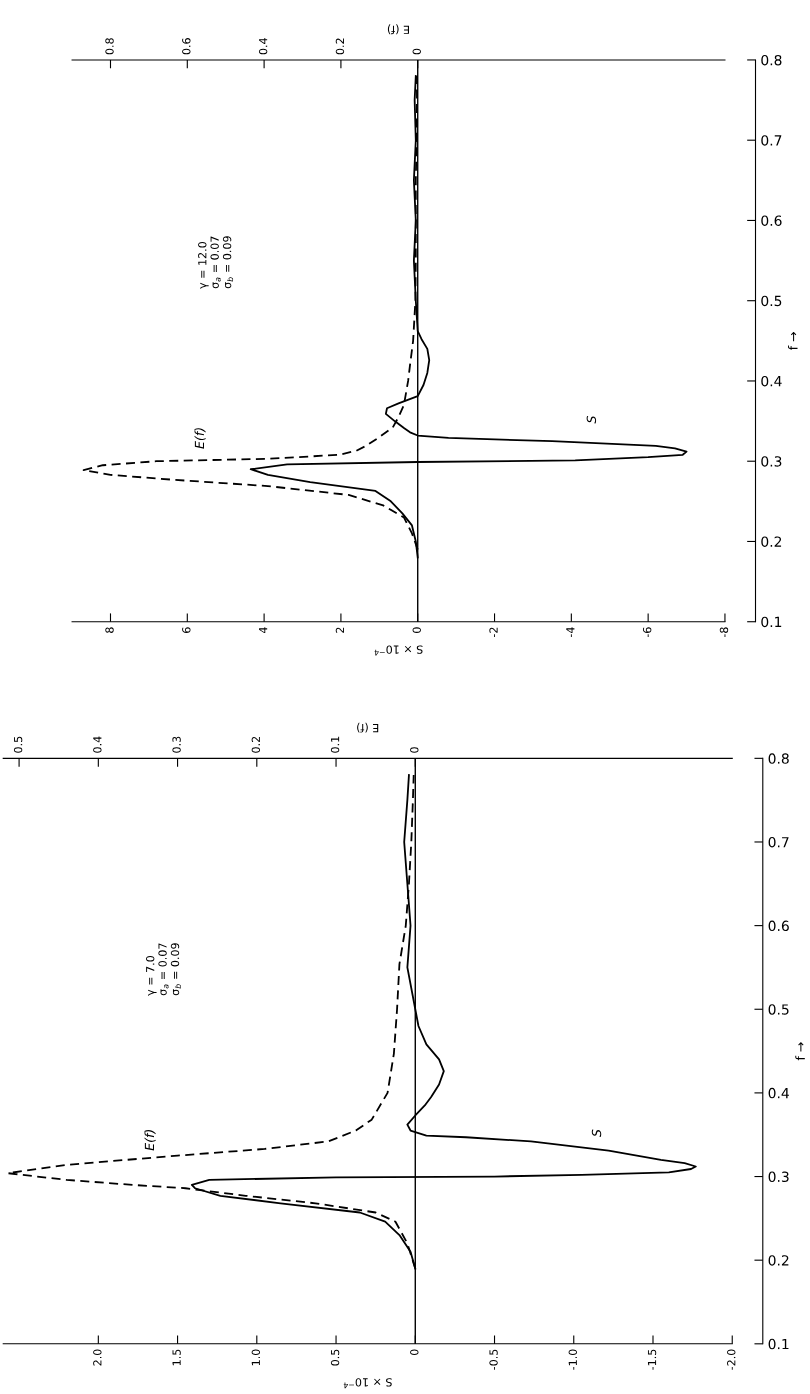  Describe the element at coordinates (263, 630) in the screenshot. I see `x-tick-label: 4` at that location.